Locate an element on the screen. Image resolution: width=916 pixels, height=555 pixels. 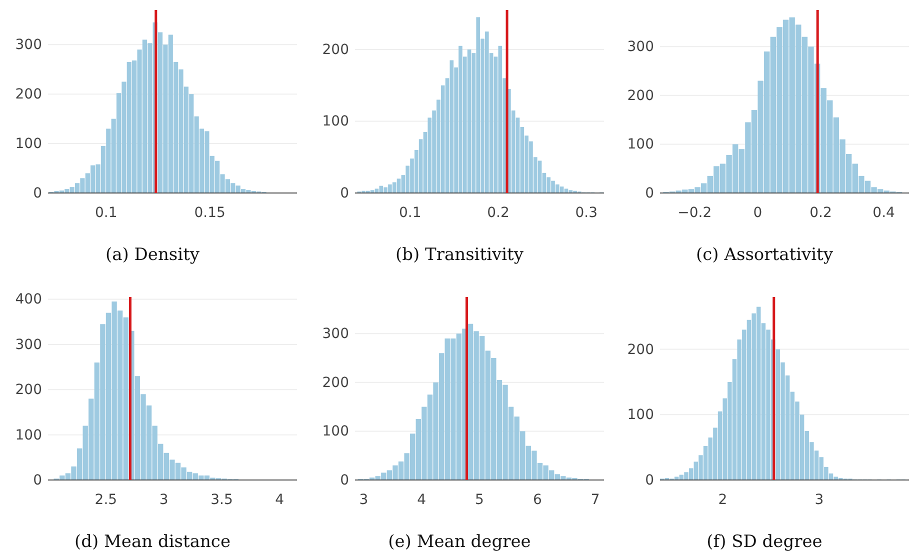
text: (c) Assortativity is located at coordinates (765, 255).